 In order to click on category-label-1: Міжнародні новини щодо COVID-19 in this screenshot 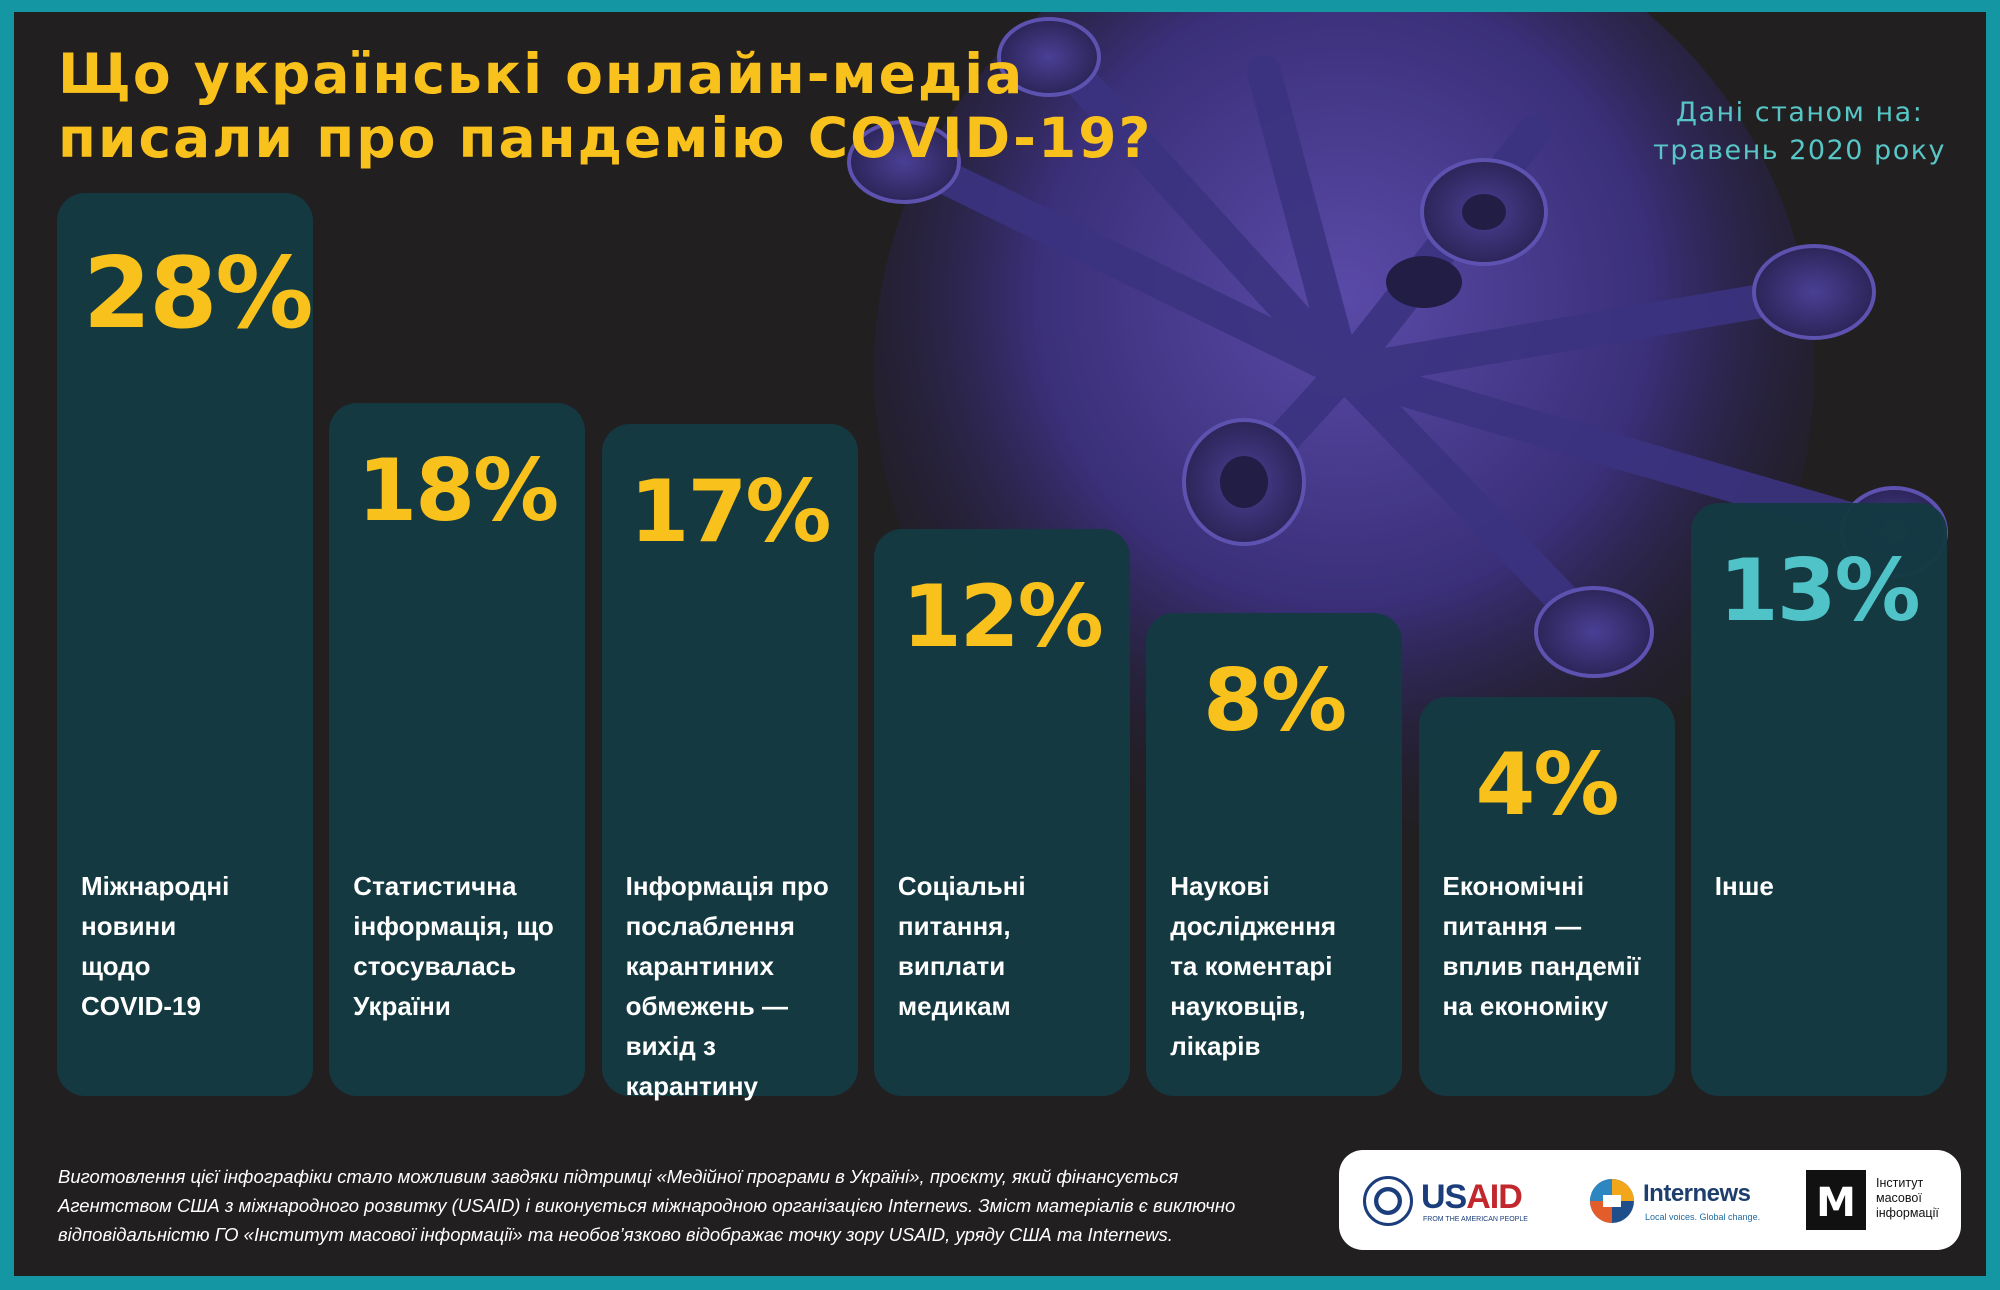, I will do `click(193, 946)`.